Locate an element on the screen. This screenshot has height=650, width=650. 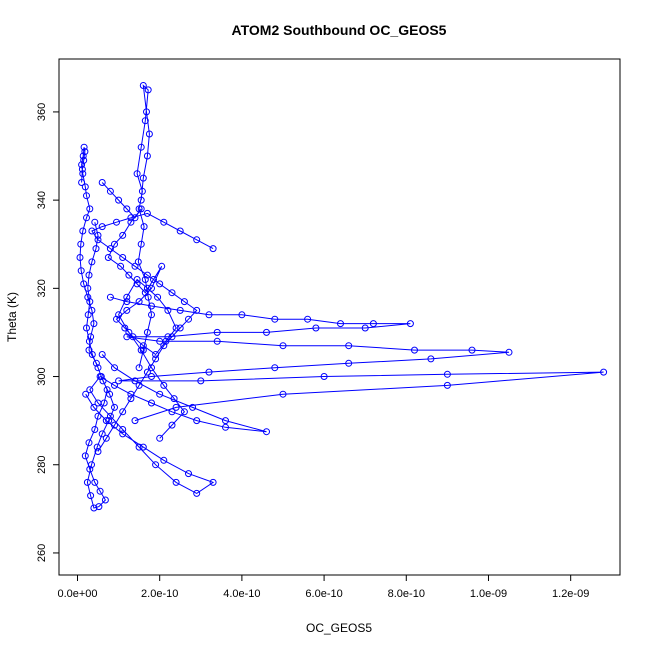
y-tick-label: 280 is located at coordinates (42, 465).